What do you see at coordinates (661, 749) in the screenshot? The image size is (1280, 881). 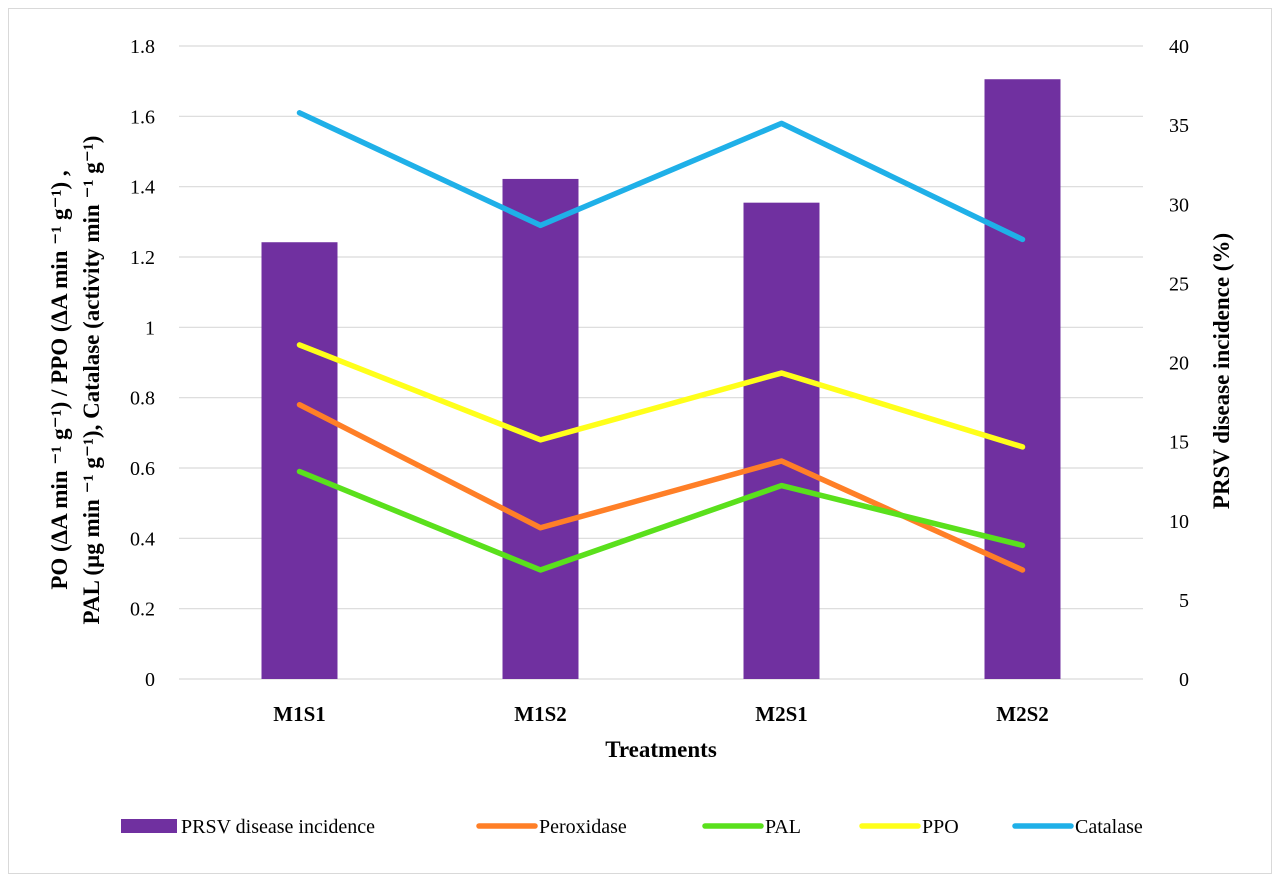 I see `x-axis-title: Treatments` at bounding box center [661, 749].